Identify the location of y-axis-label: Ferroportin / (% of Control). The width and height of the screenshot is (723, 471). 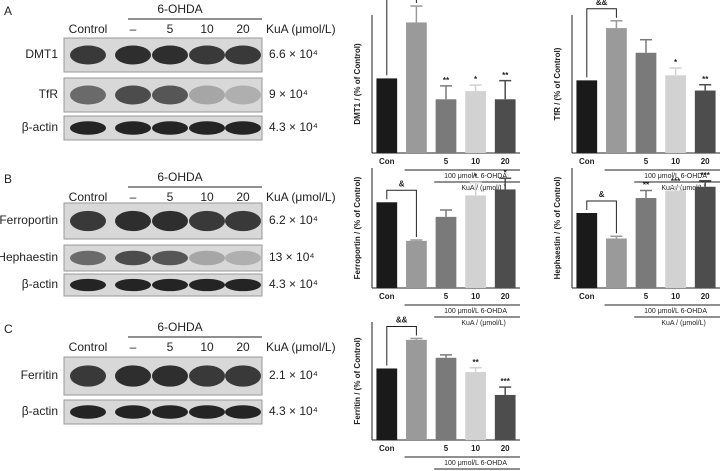
(357, 227).